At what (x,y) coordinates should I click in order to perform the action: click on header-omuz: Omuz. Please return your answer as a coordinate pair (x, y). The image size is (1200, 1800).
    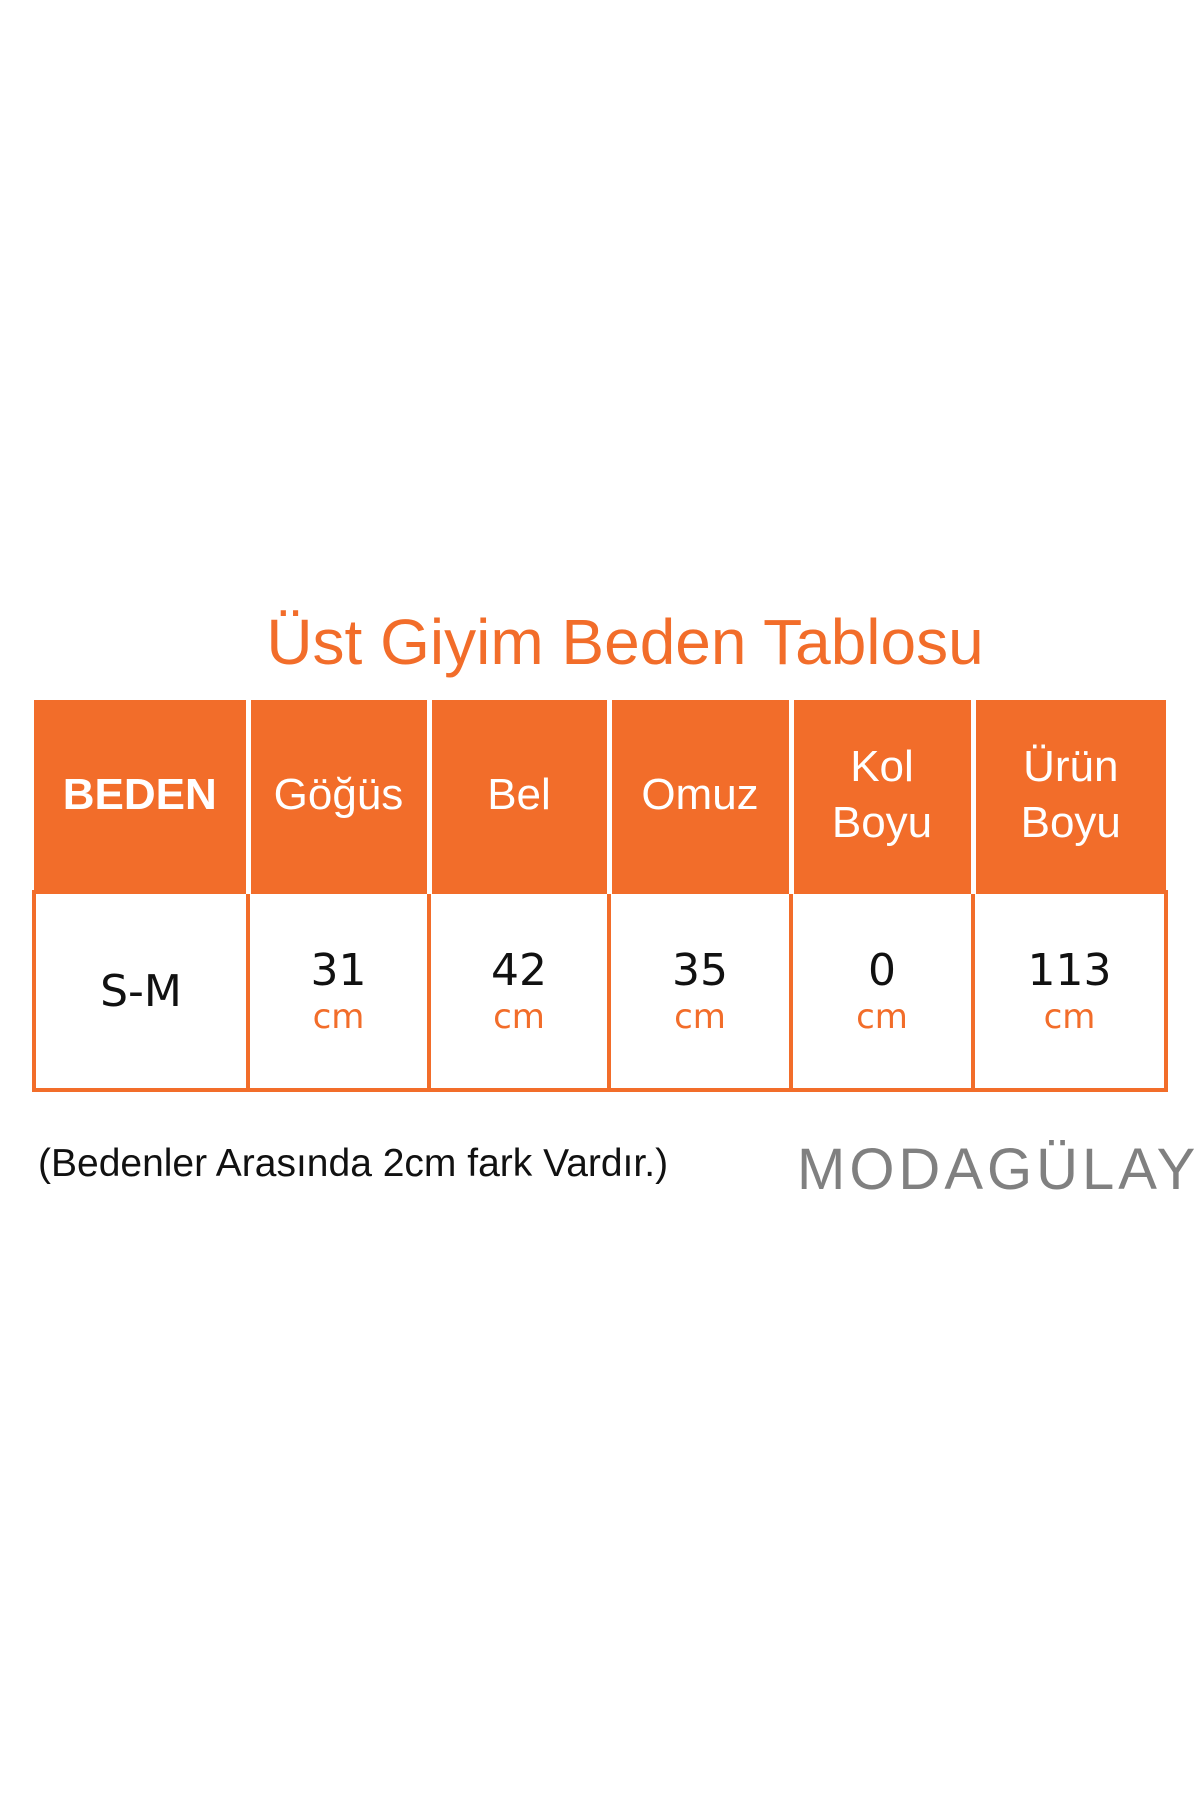
    Looking at the image, I should click on (698, 796).